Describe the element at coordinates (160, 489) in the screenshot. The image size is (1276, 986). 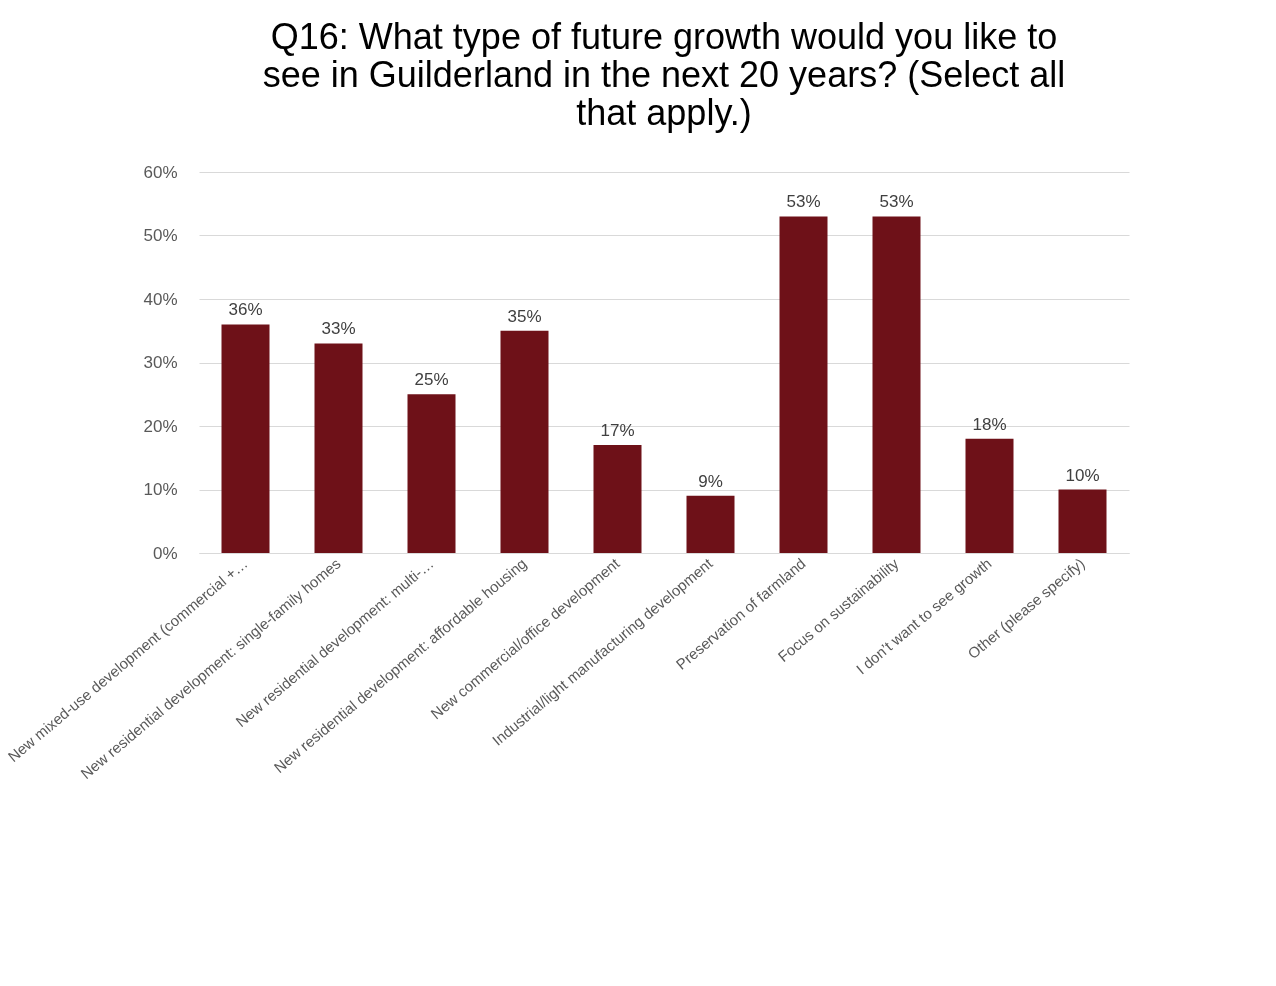
I see `y-tick-label: 10%` at that location.